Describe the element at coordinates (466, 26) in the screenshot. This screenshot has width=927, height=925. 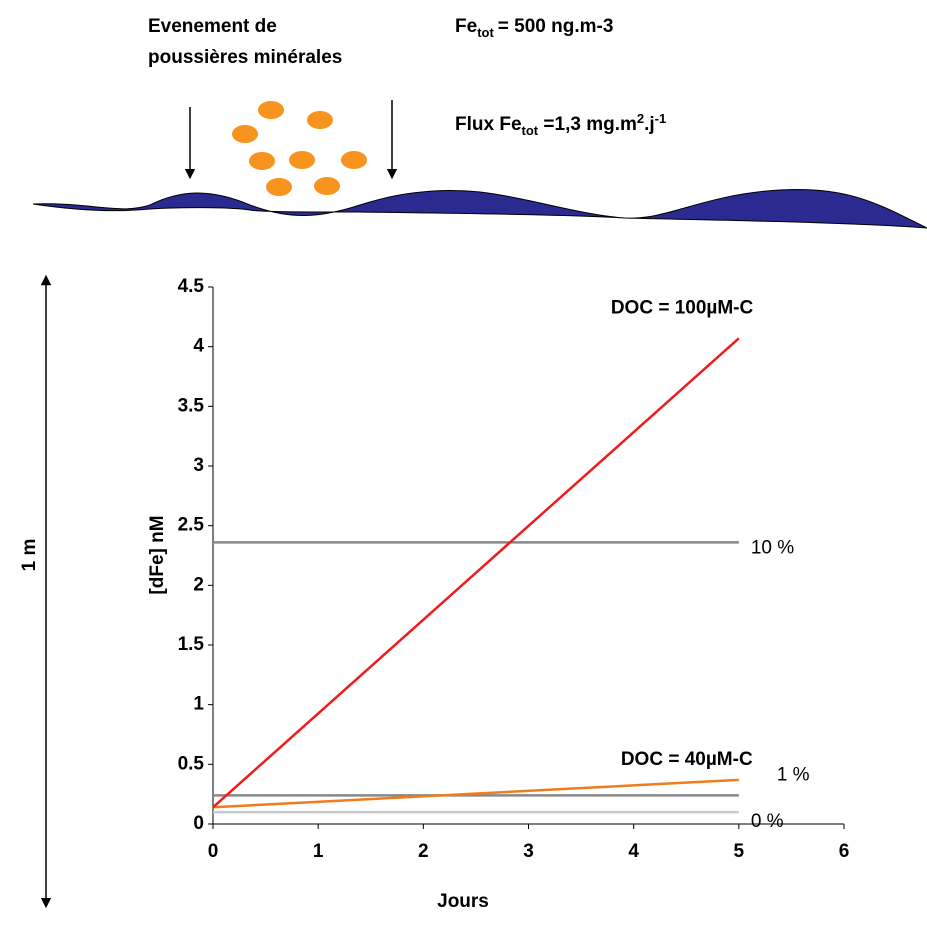
I see `text: Fe` at that location.